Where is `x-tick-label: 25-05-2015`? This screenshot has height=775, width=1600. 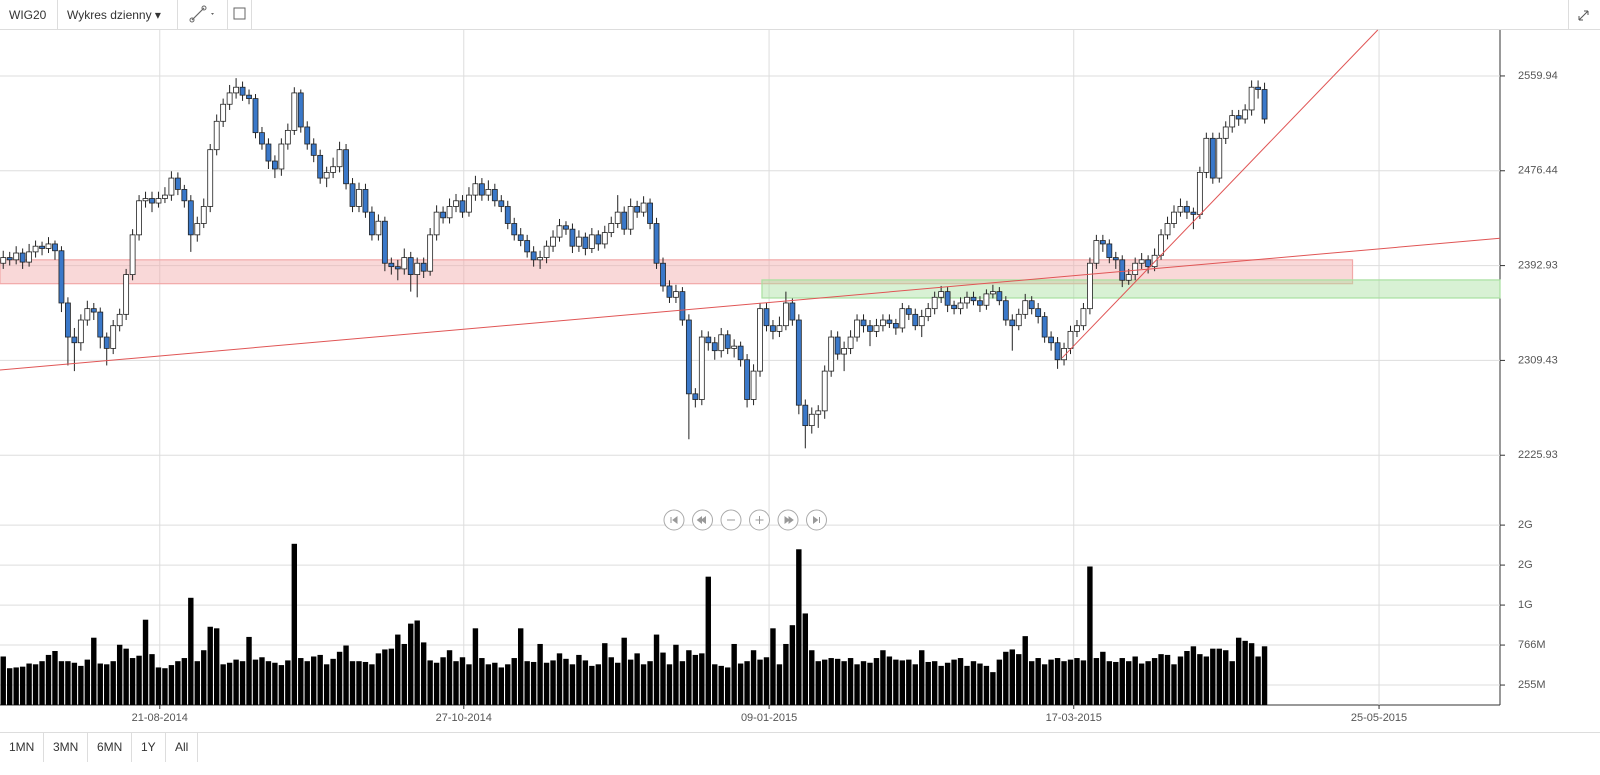 x-tick-label: 25-05-2015 is located at coordinates (1379, 718).